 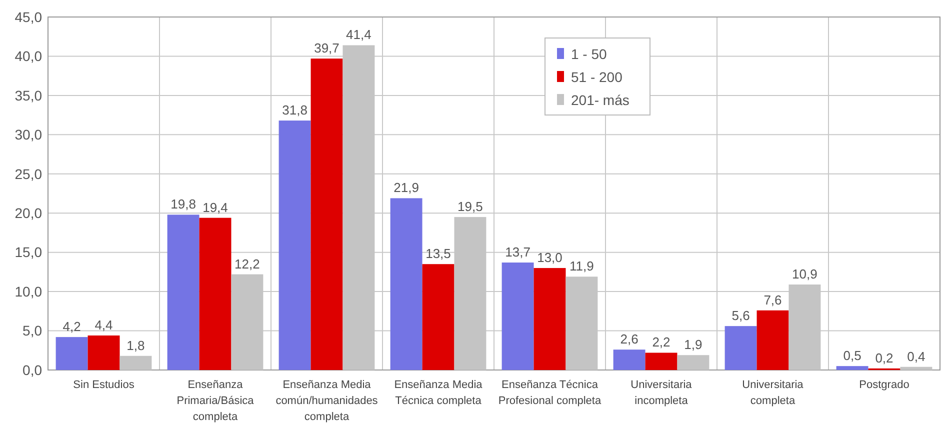 I want to click on y-tick-label: 40,0, so click(x=28, y=56).